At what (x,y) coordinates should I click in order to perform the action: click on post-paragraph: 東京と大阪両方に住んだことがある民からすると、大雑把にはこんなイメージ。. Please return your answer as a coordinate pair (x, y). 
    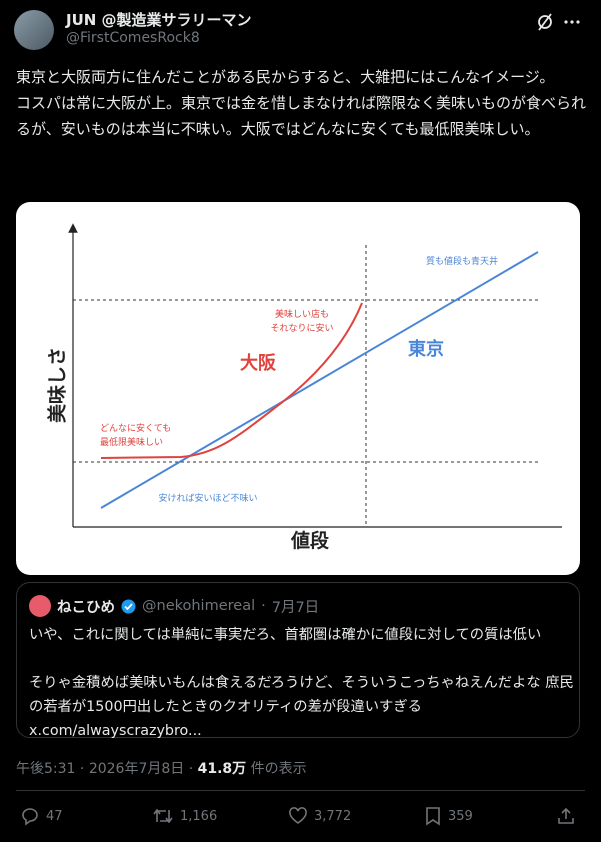
    Looking at the image, I should click on (285, 77).